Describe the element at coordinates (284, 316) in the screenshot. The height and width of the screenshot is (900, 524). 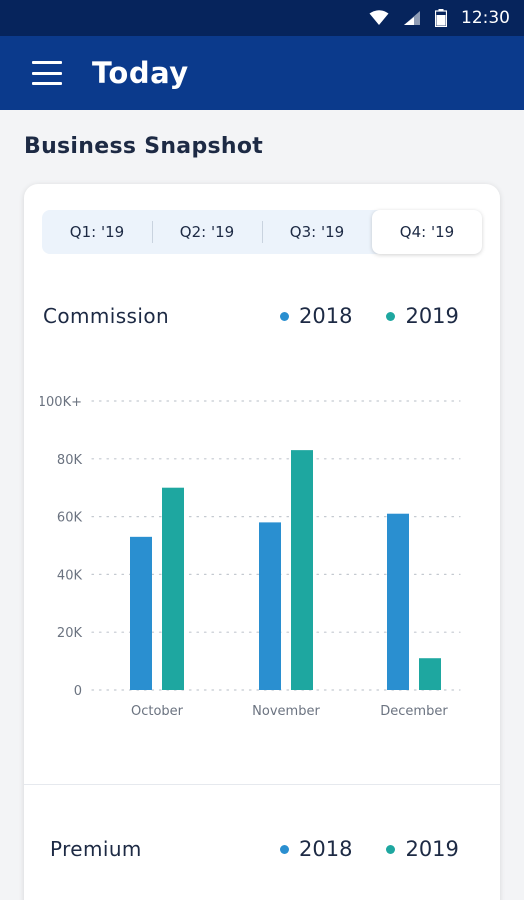
I see `legend-dot-2018` at that location.